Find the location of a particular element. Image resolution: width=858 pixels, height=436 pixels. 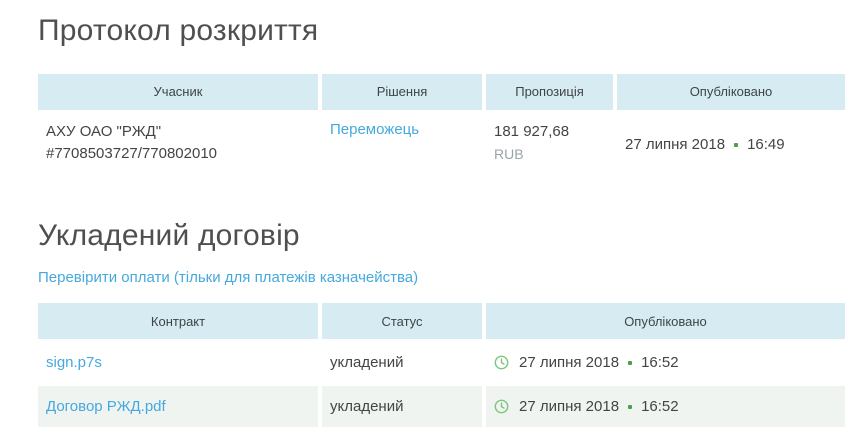

proposal-amount: 181 927,68 is located at coordinates (532, 131).